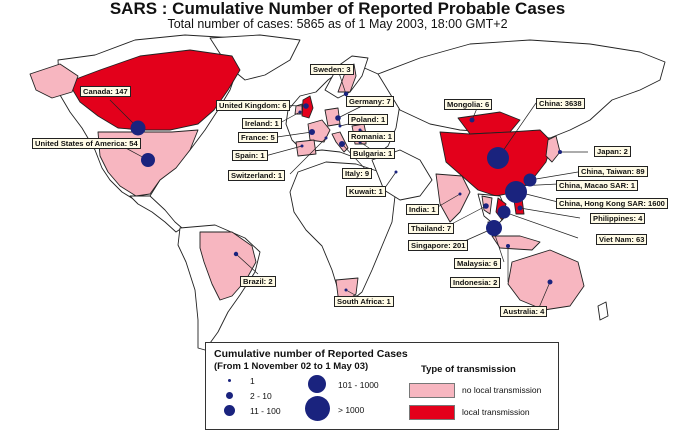  What do you see at coordinates (138, 128) in the screenshot?
I see `bubble-canada` at bounding box center [138, 128].